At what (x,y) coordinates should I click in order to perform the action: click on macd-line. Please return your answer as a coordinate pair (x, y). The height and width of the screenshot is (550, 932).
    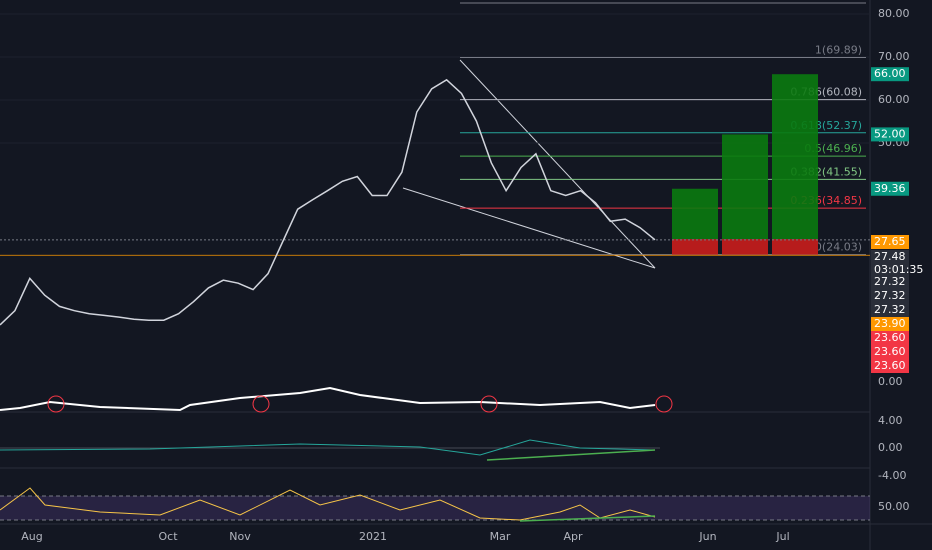
    Looking at the image, I should click on (328, 447).